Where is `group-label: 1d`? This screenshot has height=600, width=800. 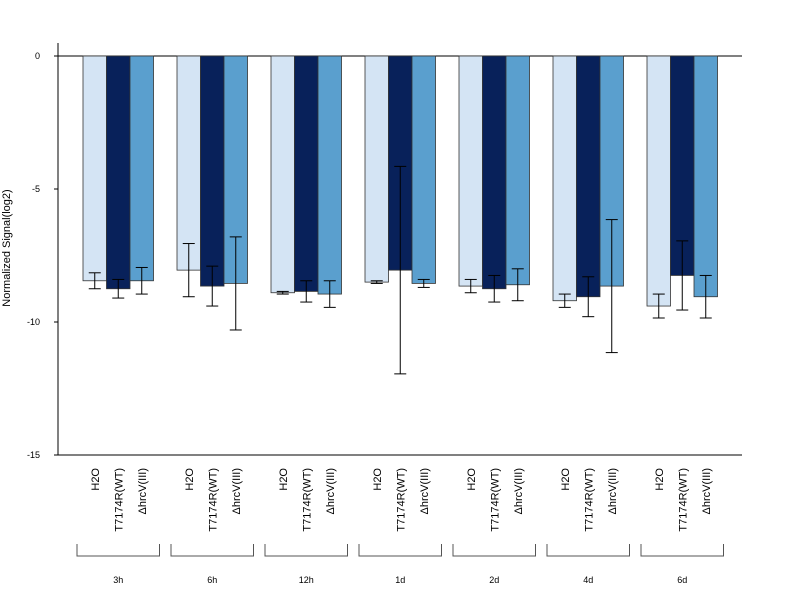
group-label: 1d is located at coordinates (400, 580).